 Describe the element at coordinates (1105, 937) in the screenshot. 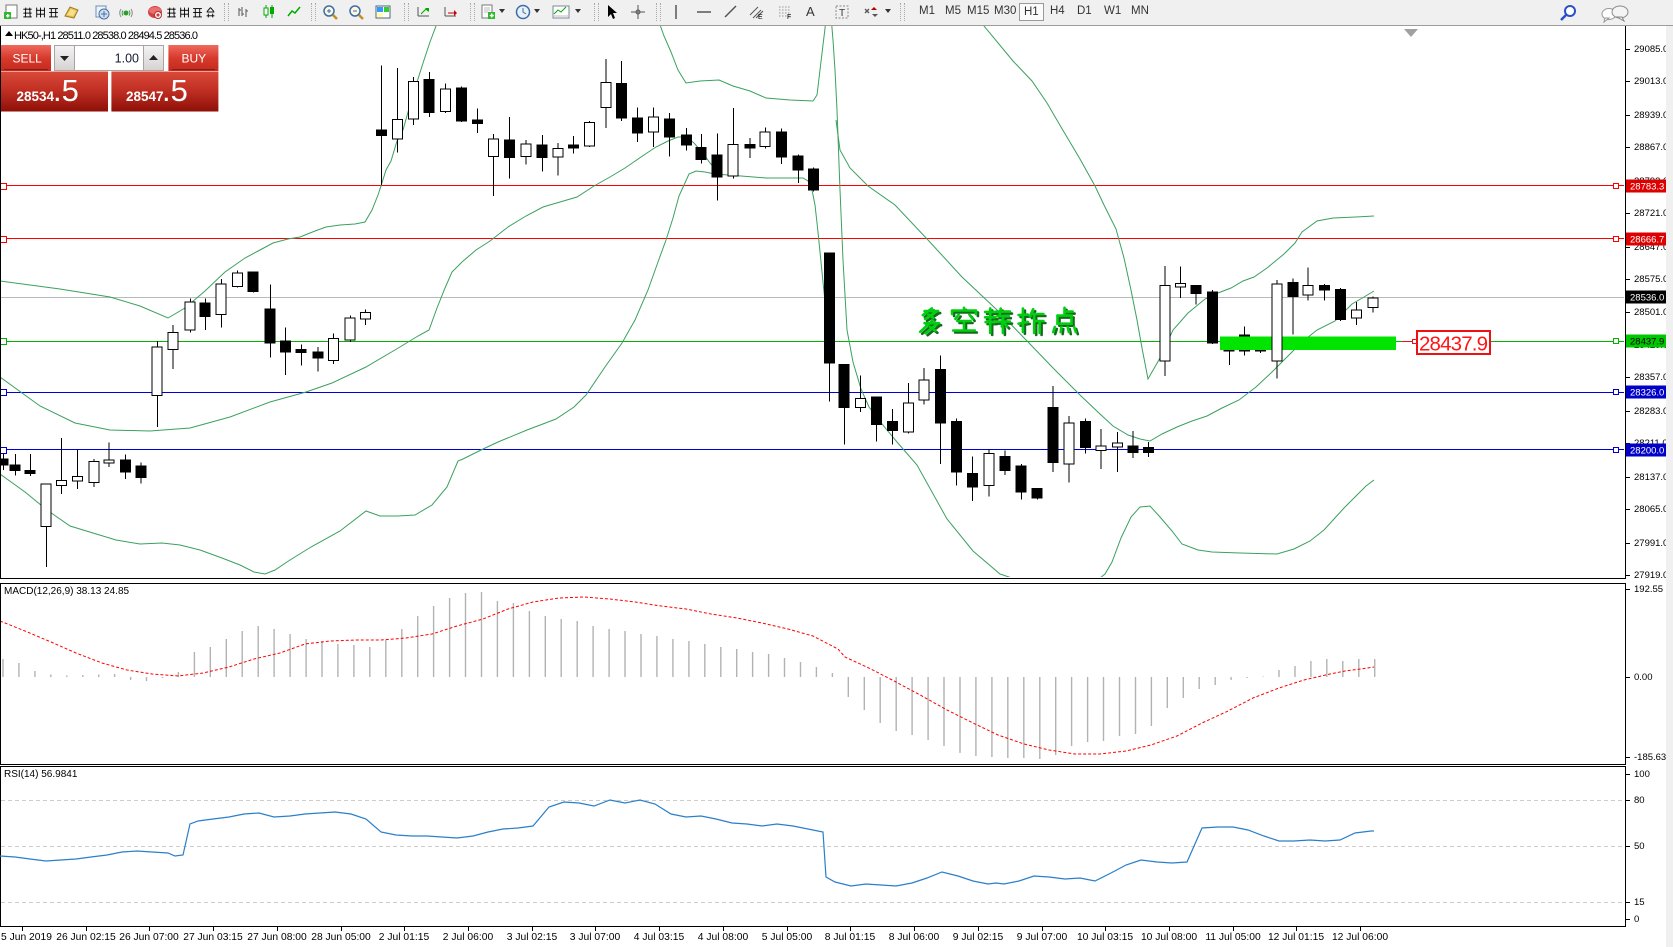

I see `svg-text: 10 Jul 03:15` at that location.